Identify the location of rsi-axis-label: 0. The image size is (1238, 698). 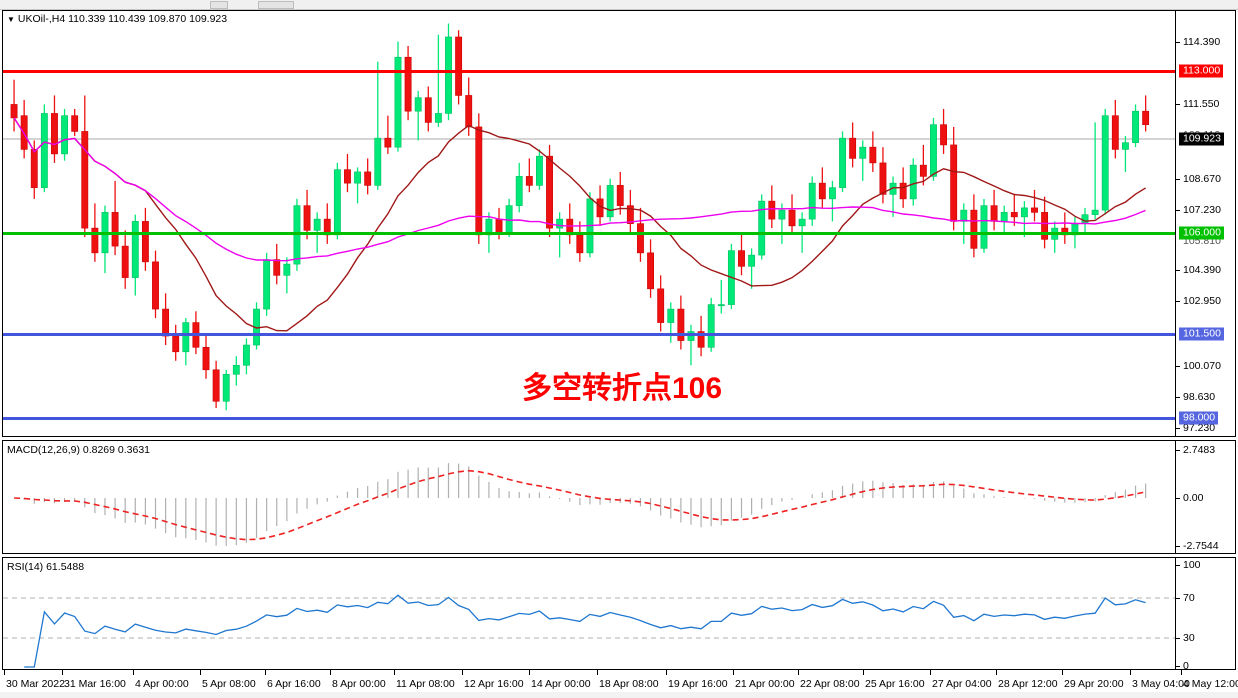
(1186, 666).